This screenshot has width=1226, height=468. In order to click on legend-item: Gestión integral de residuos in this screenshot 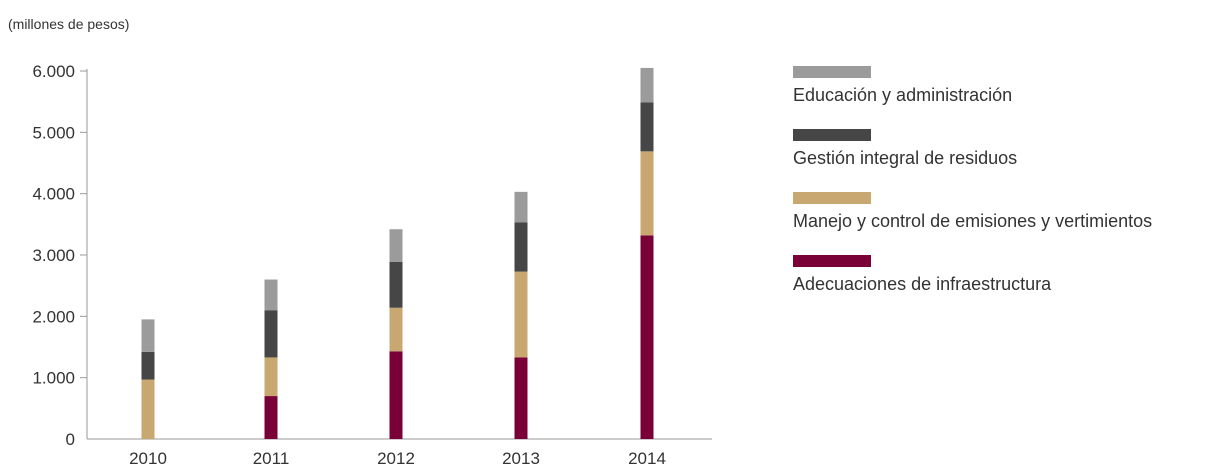, I will do `click(1009, 160)`.